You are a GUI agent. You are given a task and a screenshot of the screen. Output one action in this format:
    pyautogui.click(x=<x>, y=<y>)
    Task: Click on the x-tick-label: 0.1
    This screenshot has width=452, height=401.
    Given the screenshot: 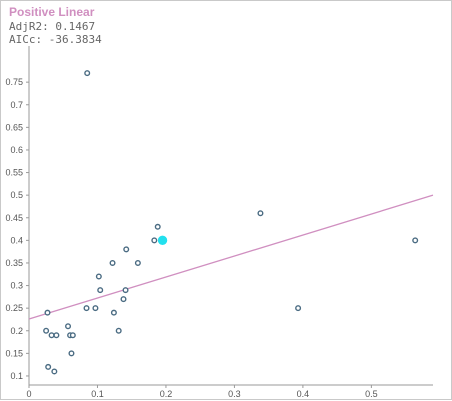 What is the action you would take?
    pyautogui.click(x=97, y=394)
    